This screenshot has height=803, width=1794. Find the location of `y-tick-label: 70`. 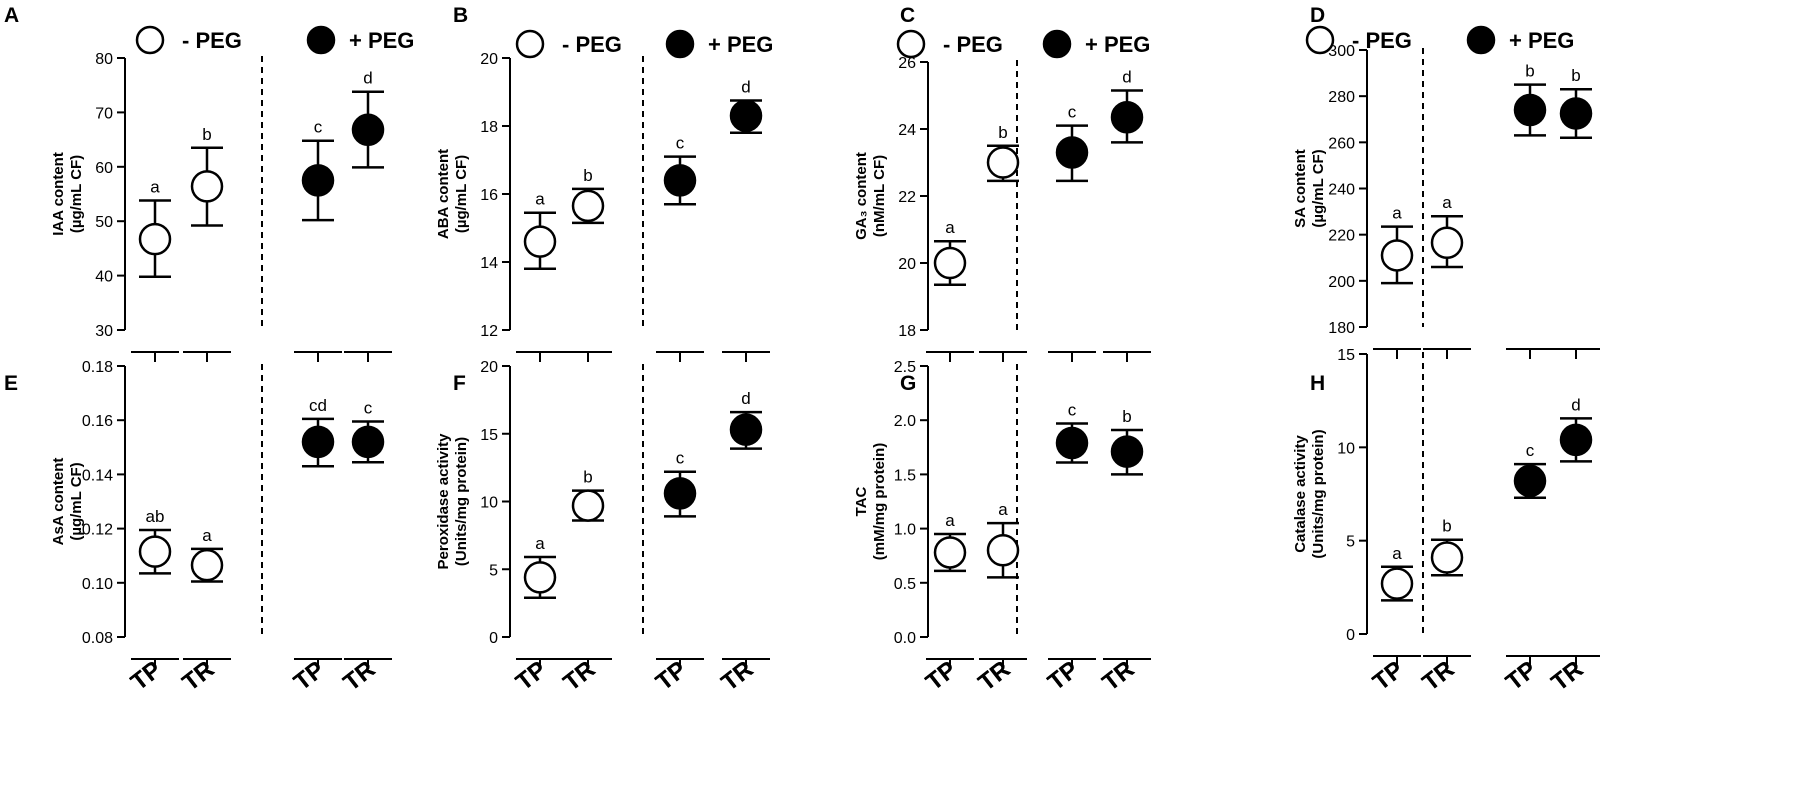

y-tick-label: 70 is located at coordinates (104, 113).